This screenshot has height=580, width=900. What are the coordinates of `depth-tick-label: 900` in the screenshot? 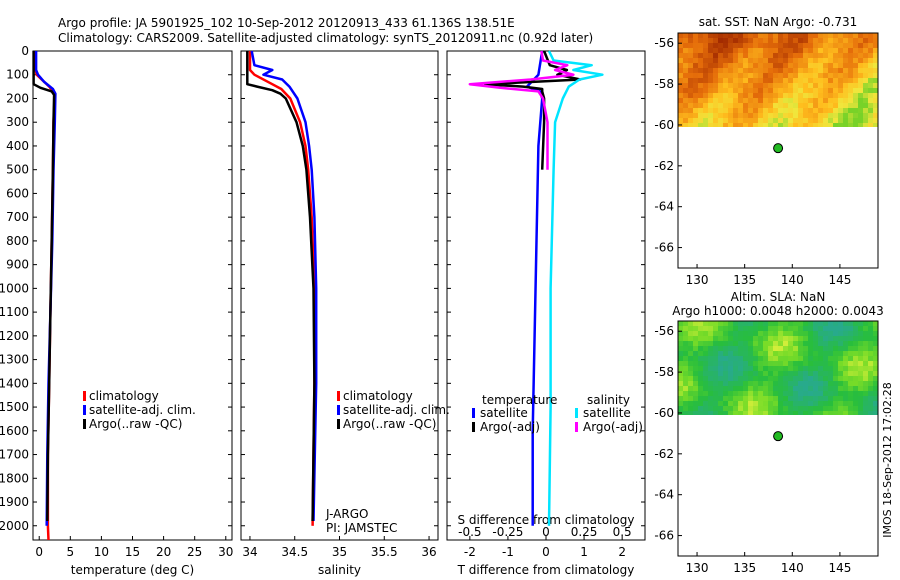 It's located at (17, 265).